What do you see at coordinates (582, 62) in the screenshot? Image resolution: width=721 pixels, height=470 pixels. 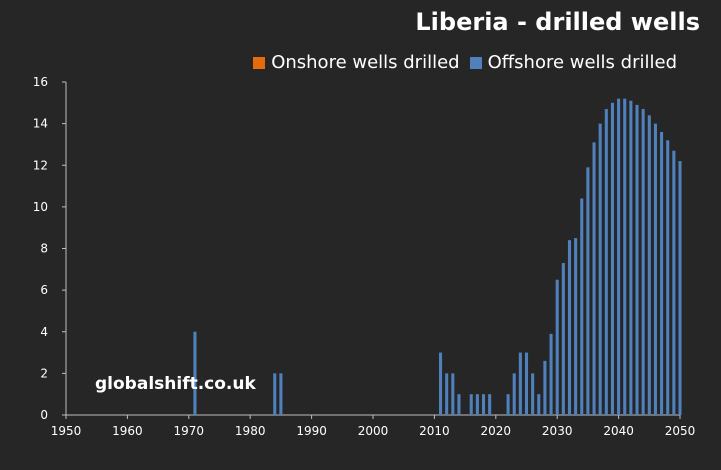 I see `legend-label-offshore: Offshore wells drilled` at bounding box center [582, 62].